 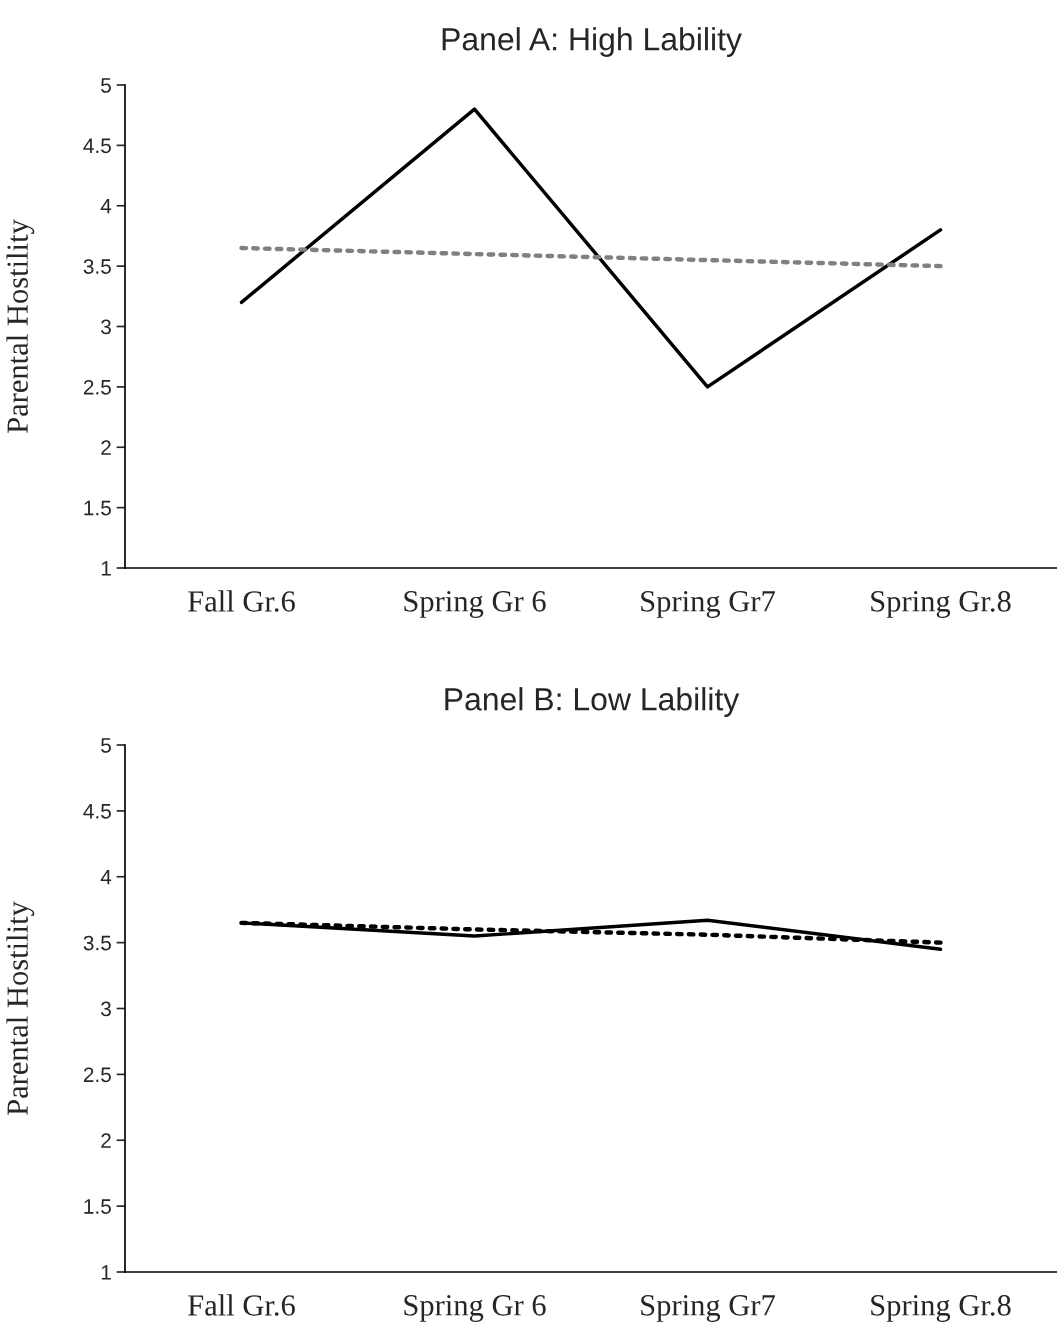 I want to click on chart-title: Panel B: Low Lability, so click(x=592, y=702).